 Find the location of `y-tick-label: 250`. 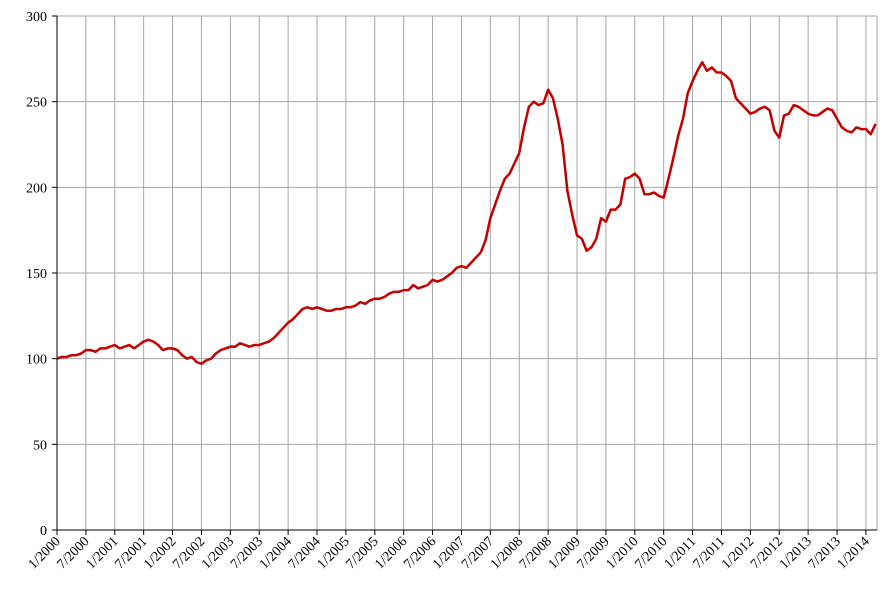

y-tick-label: 250 is located at coordinates (36, 103).